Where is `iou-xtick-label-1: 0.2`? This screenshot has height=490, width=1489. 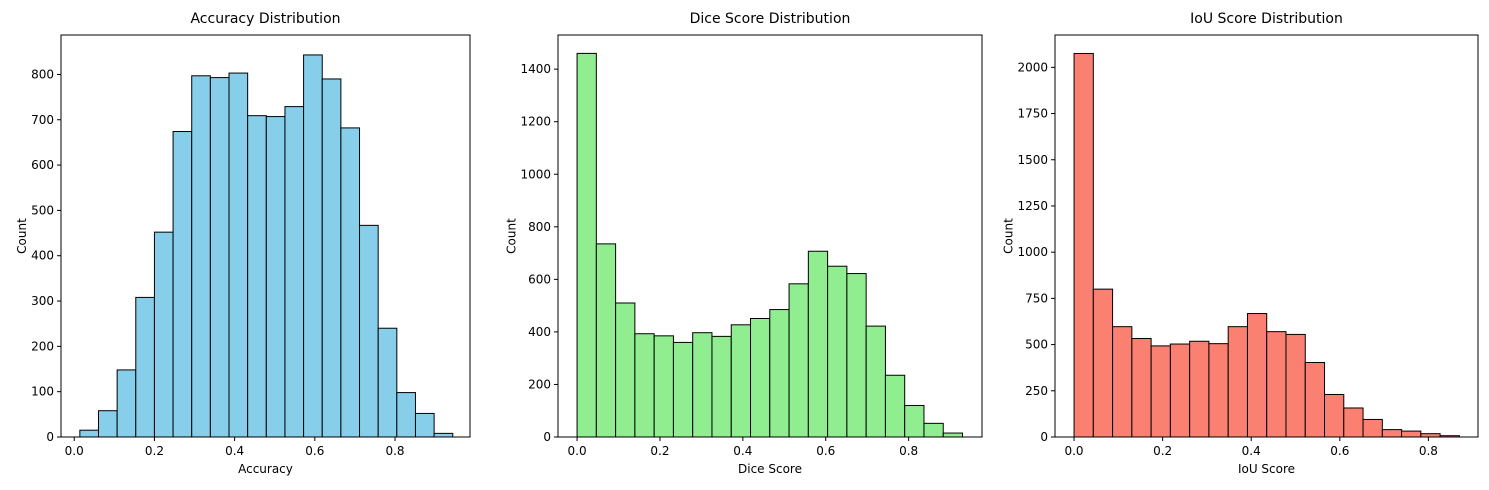 iou-xtick-label-1: 0.2 is located at coordinates (1162, 451).